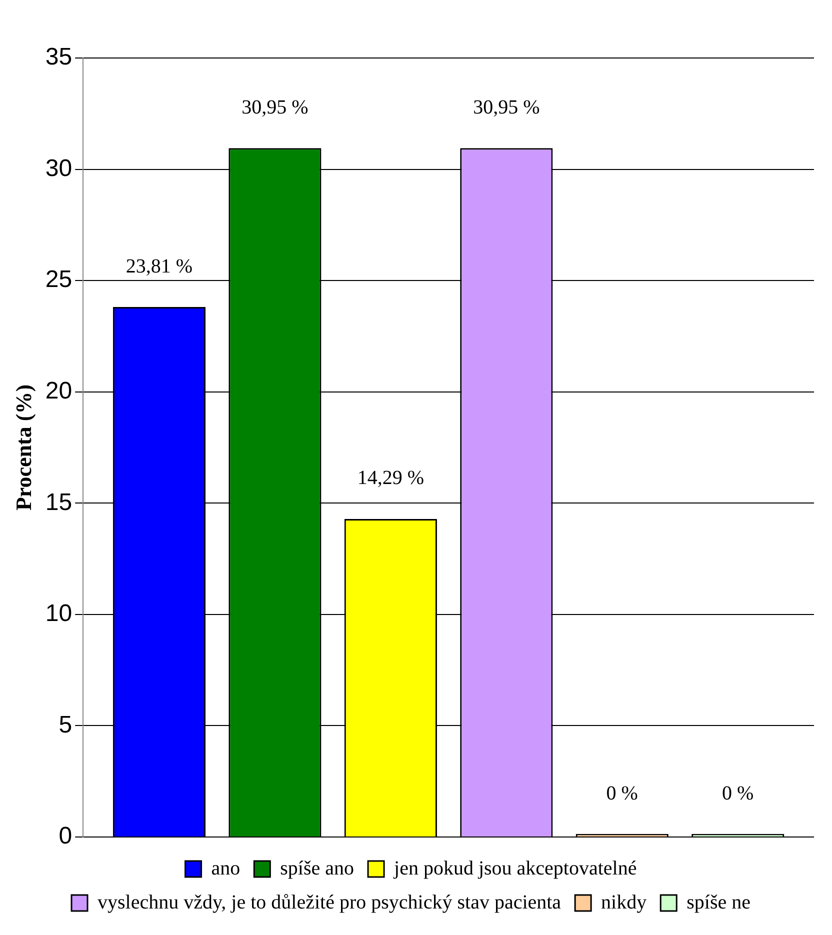 Image resolution: width=832 pixels, height=935 pixels. I want to click on y-axis-title: Procenta (%), so click(23, 447).